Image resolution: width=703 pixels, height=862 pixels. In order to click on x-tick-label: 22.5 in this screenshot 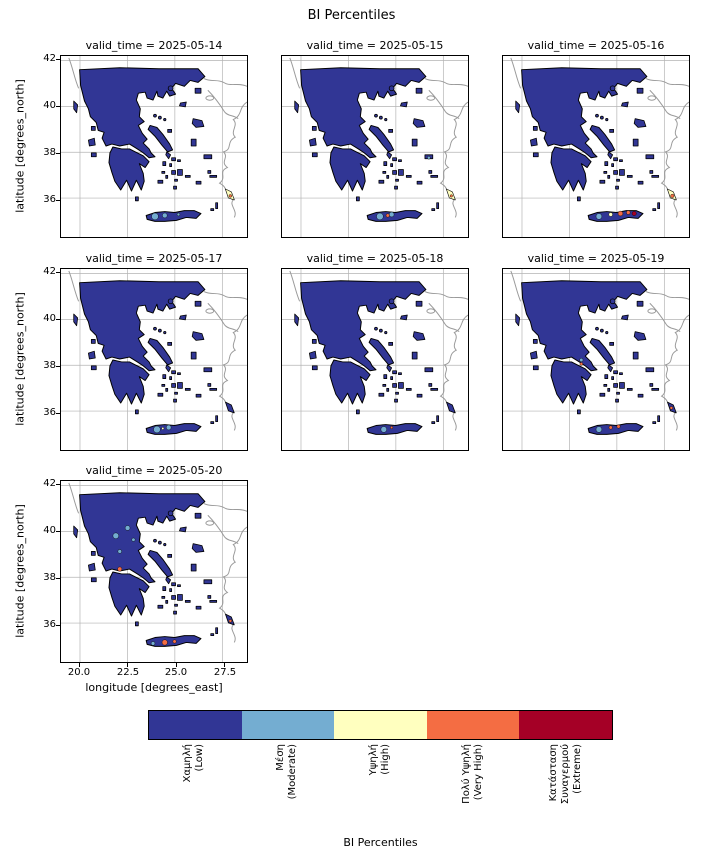, I will do `click(128, 672)`.